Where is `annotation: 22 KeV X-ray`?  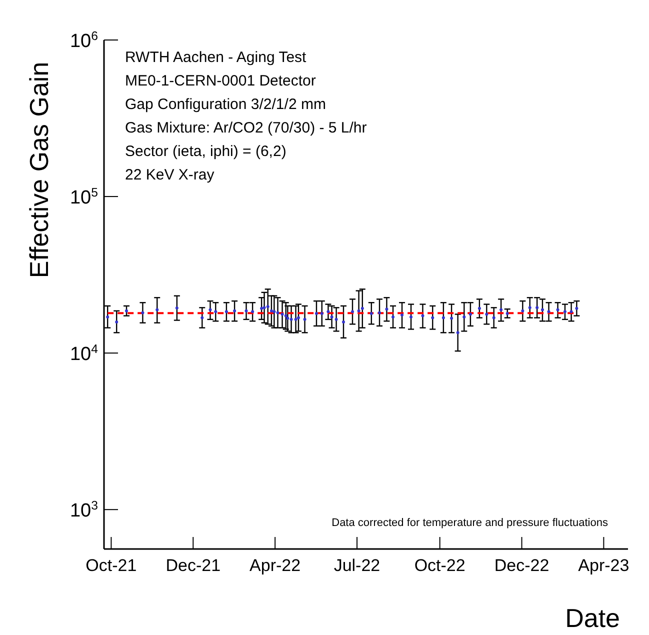
annotation: 22 KeV X-ray is located at coordinates (170, 175).